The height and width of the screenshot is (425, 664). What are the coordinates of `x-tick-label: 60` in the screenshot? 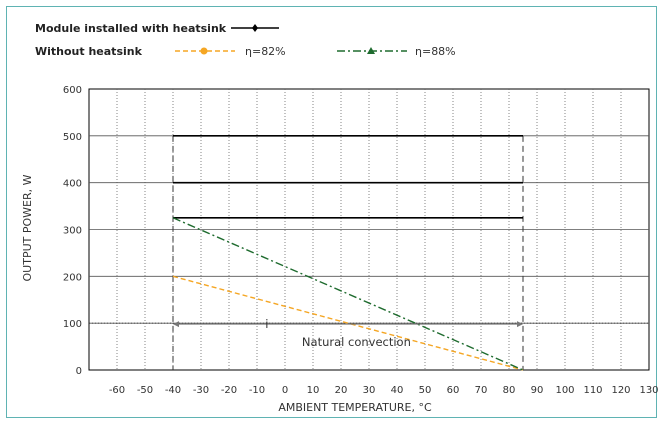 It's located at (453, 390).